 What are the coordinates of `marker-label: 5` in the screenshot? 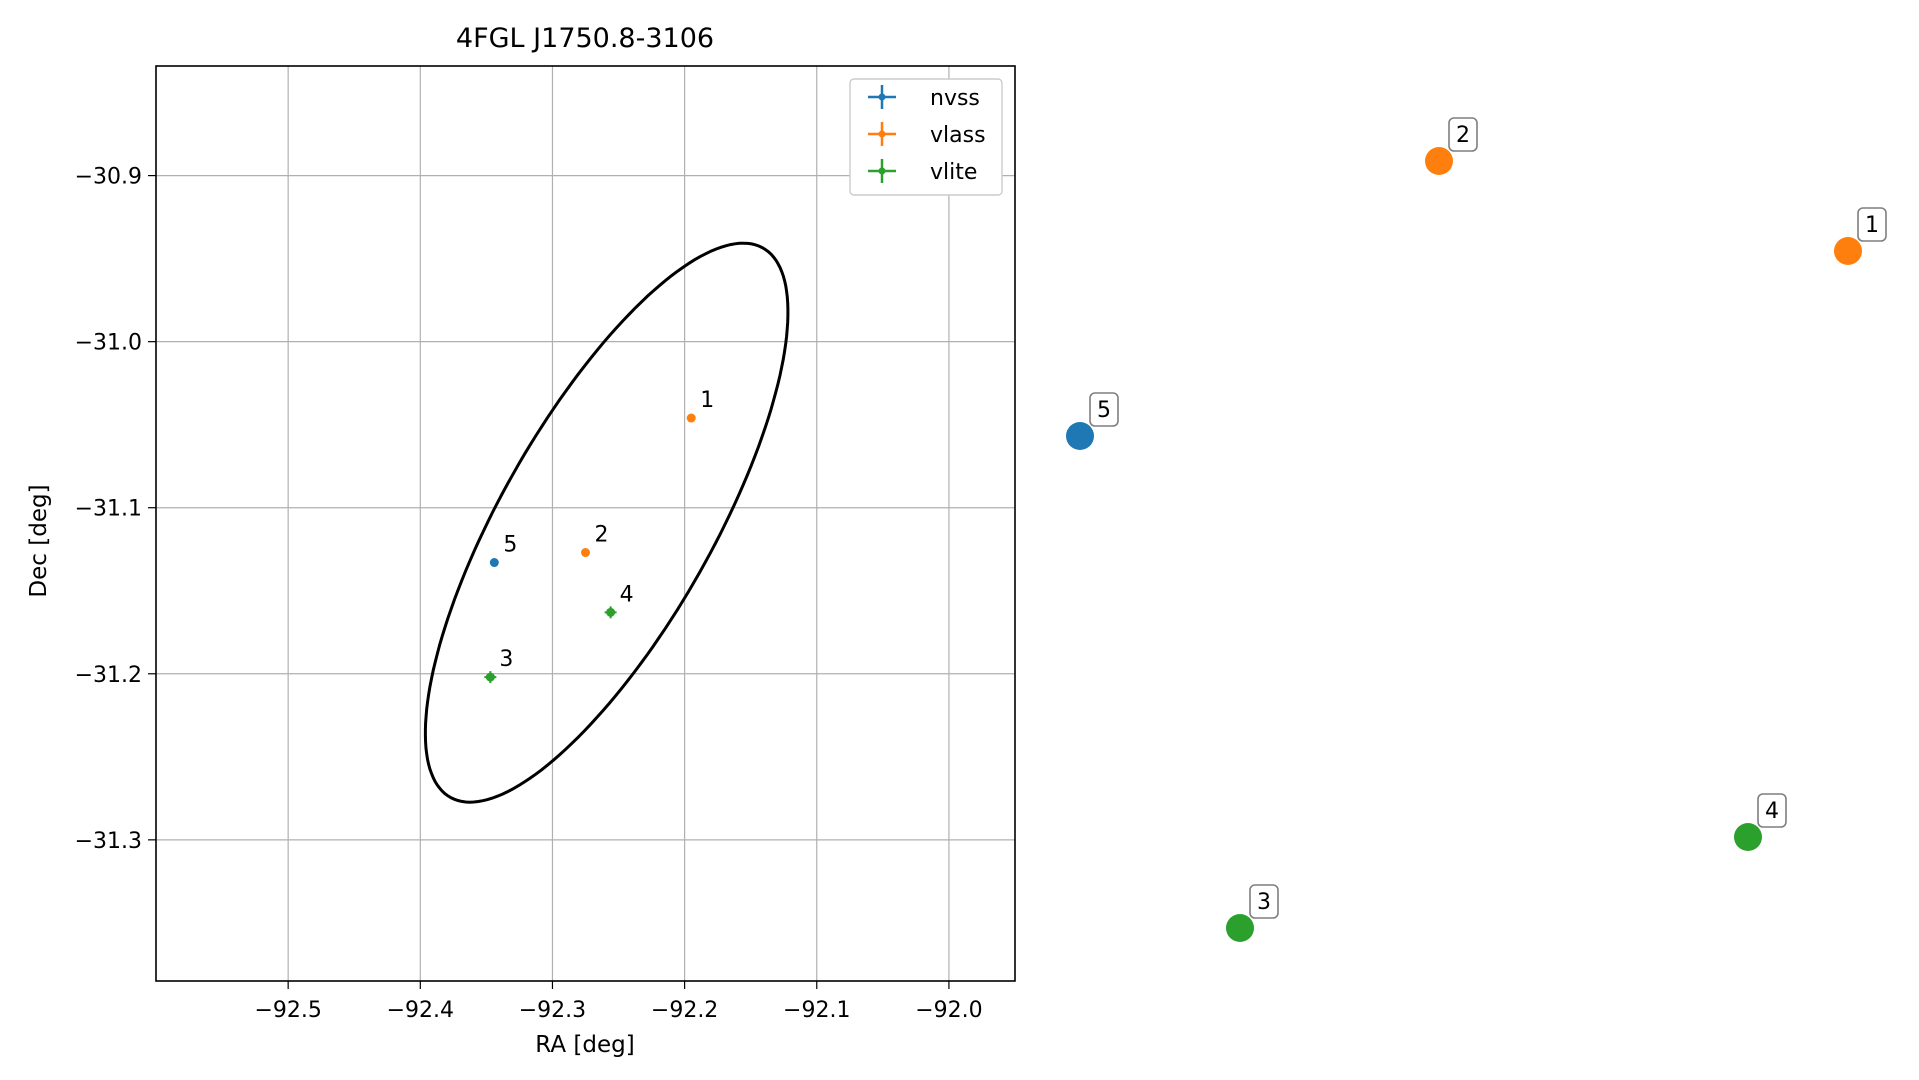 It's located at (1104, 410).